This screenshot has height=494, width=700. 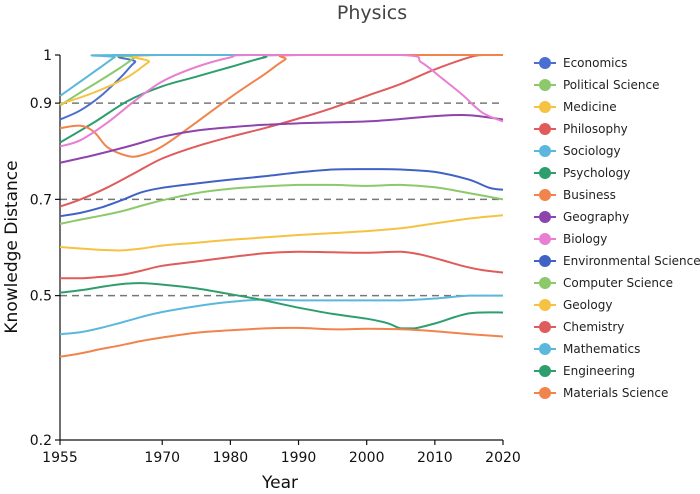 I want to click on y-tick-label: 1, so click(x=47, y=56).